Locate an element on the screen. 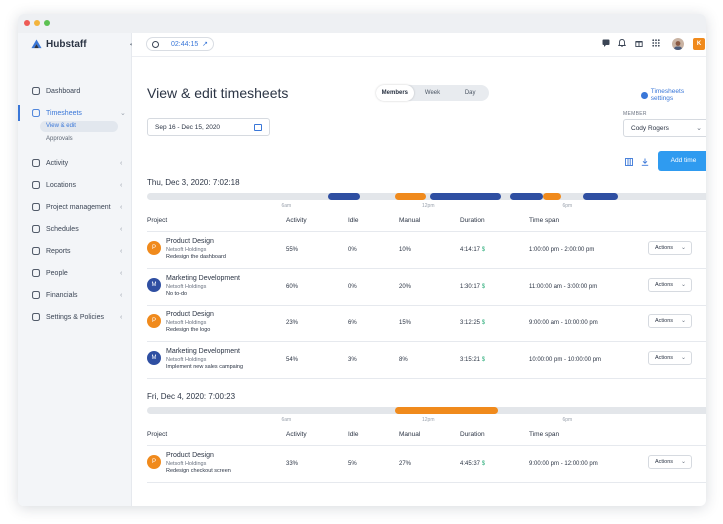  tab-members: Members is located at coordinates (395, 93).